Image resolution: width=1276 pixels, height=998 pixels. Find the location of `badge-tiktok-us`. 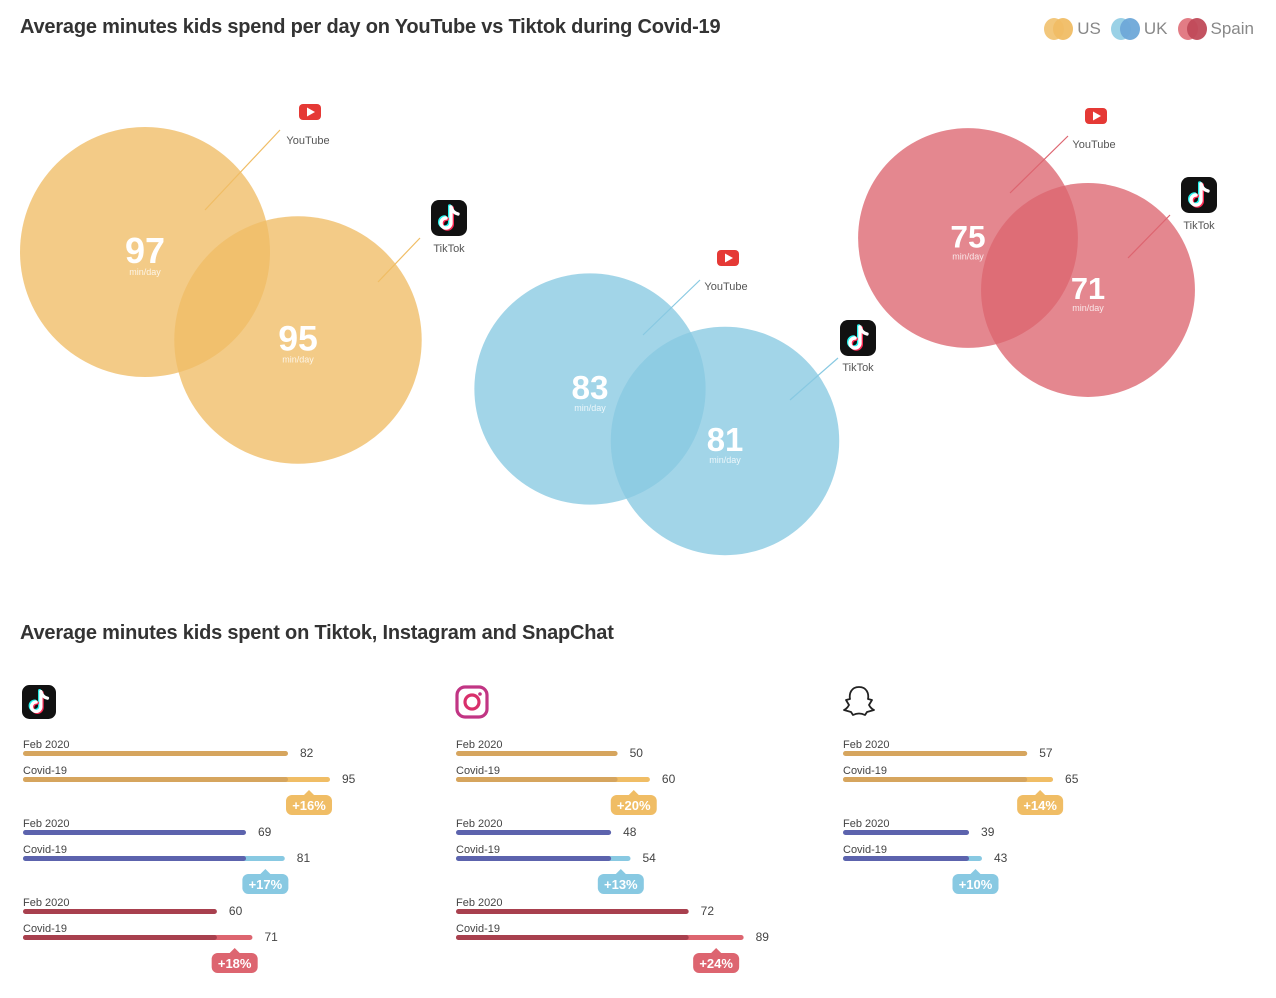

badge-tiktok-us is located at coordinates (309, 805).